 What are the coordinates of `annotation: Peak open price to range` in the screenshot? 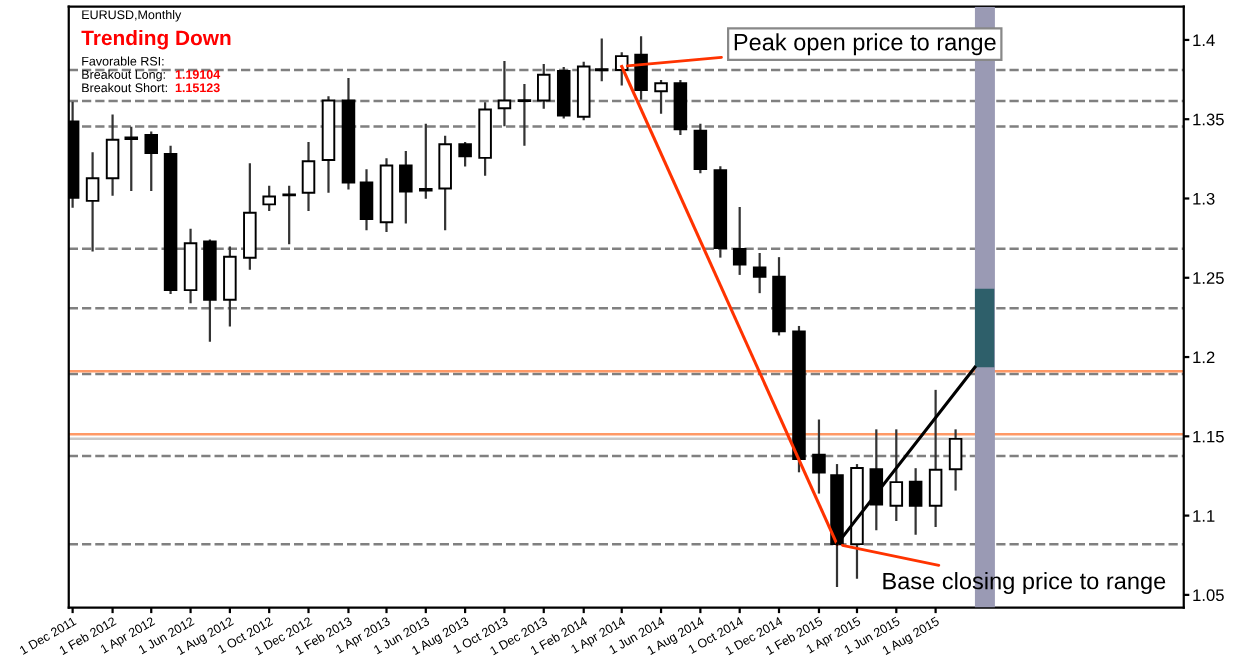 It's located at (865, 44).